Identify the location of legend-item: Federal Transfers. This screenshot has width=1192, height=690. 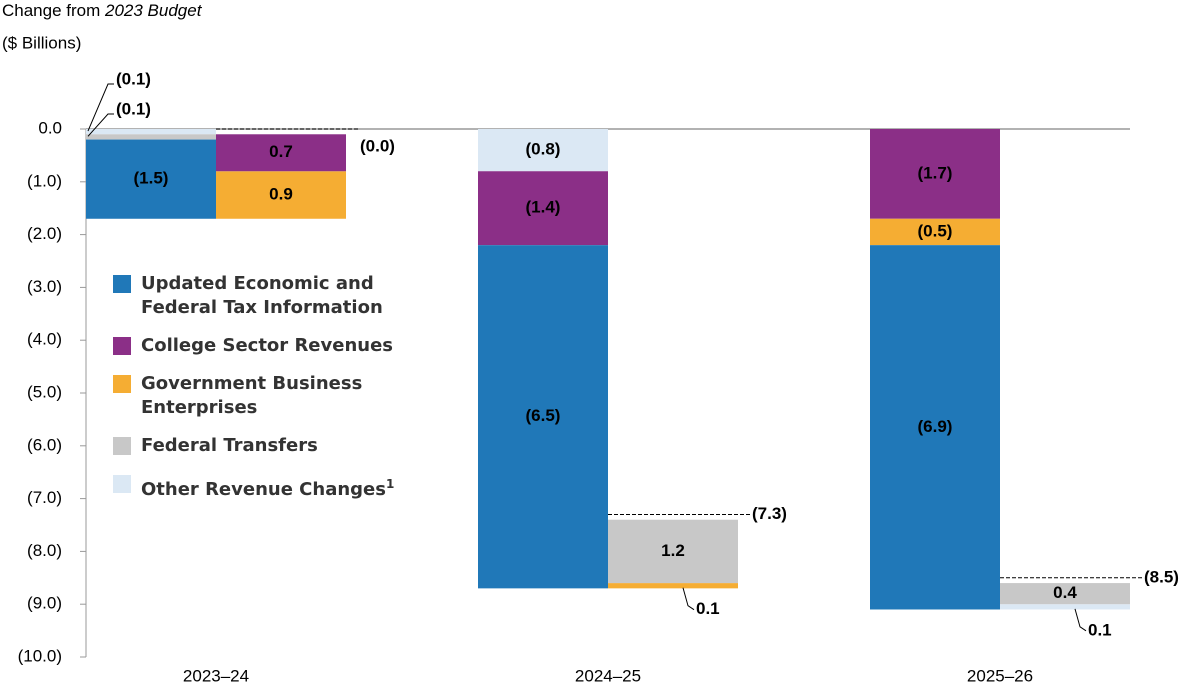
(263, 446).